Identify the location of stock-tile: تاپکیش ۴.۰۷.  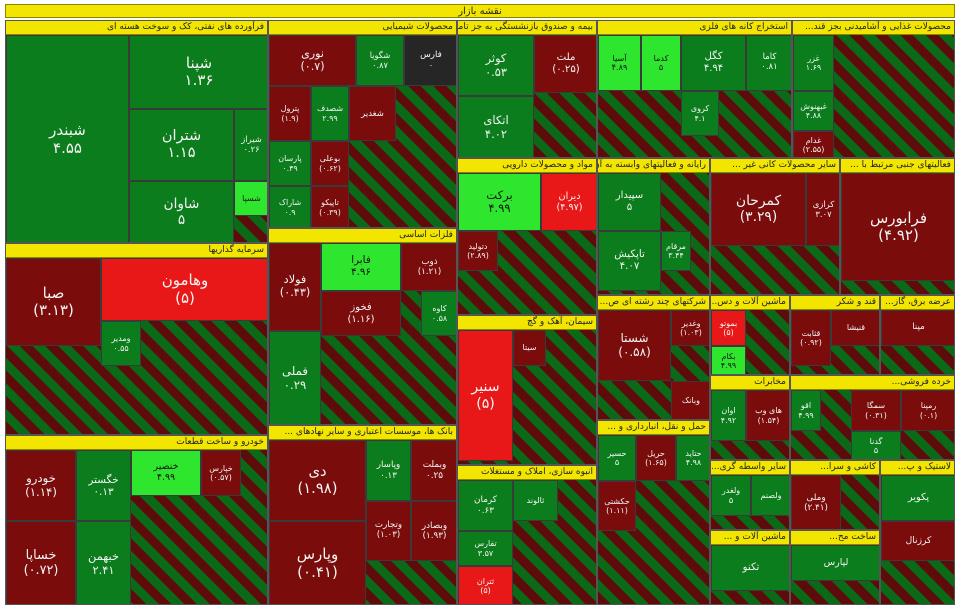
(629, 261).